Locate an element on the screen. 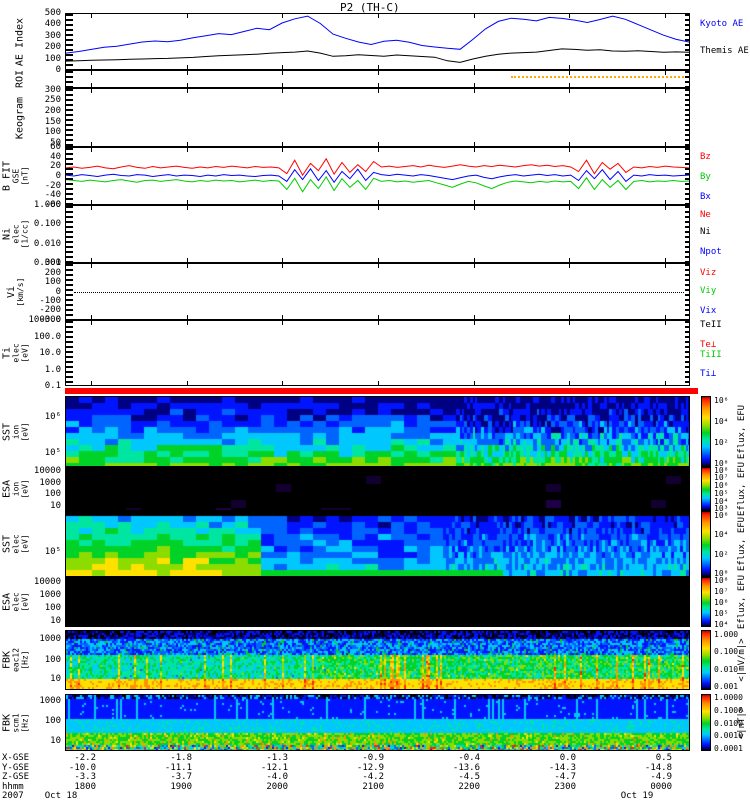  legend-viz: Viz is located at coordinates (708, 273).